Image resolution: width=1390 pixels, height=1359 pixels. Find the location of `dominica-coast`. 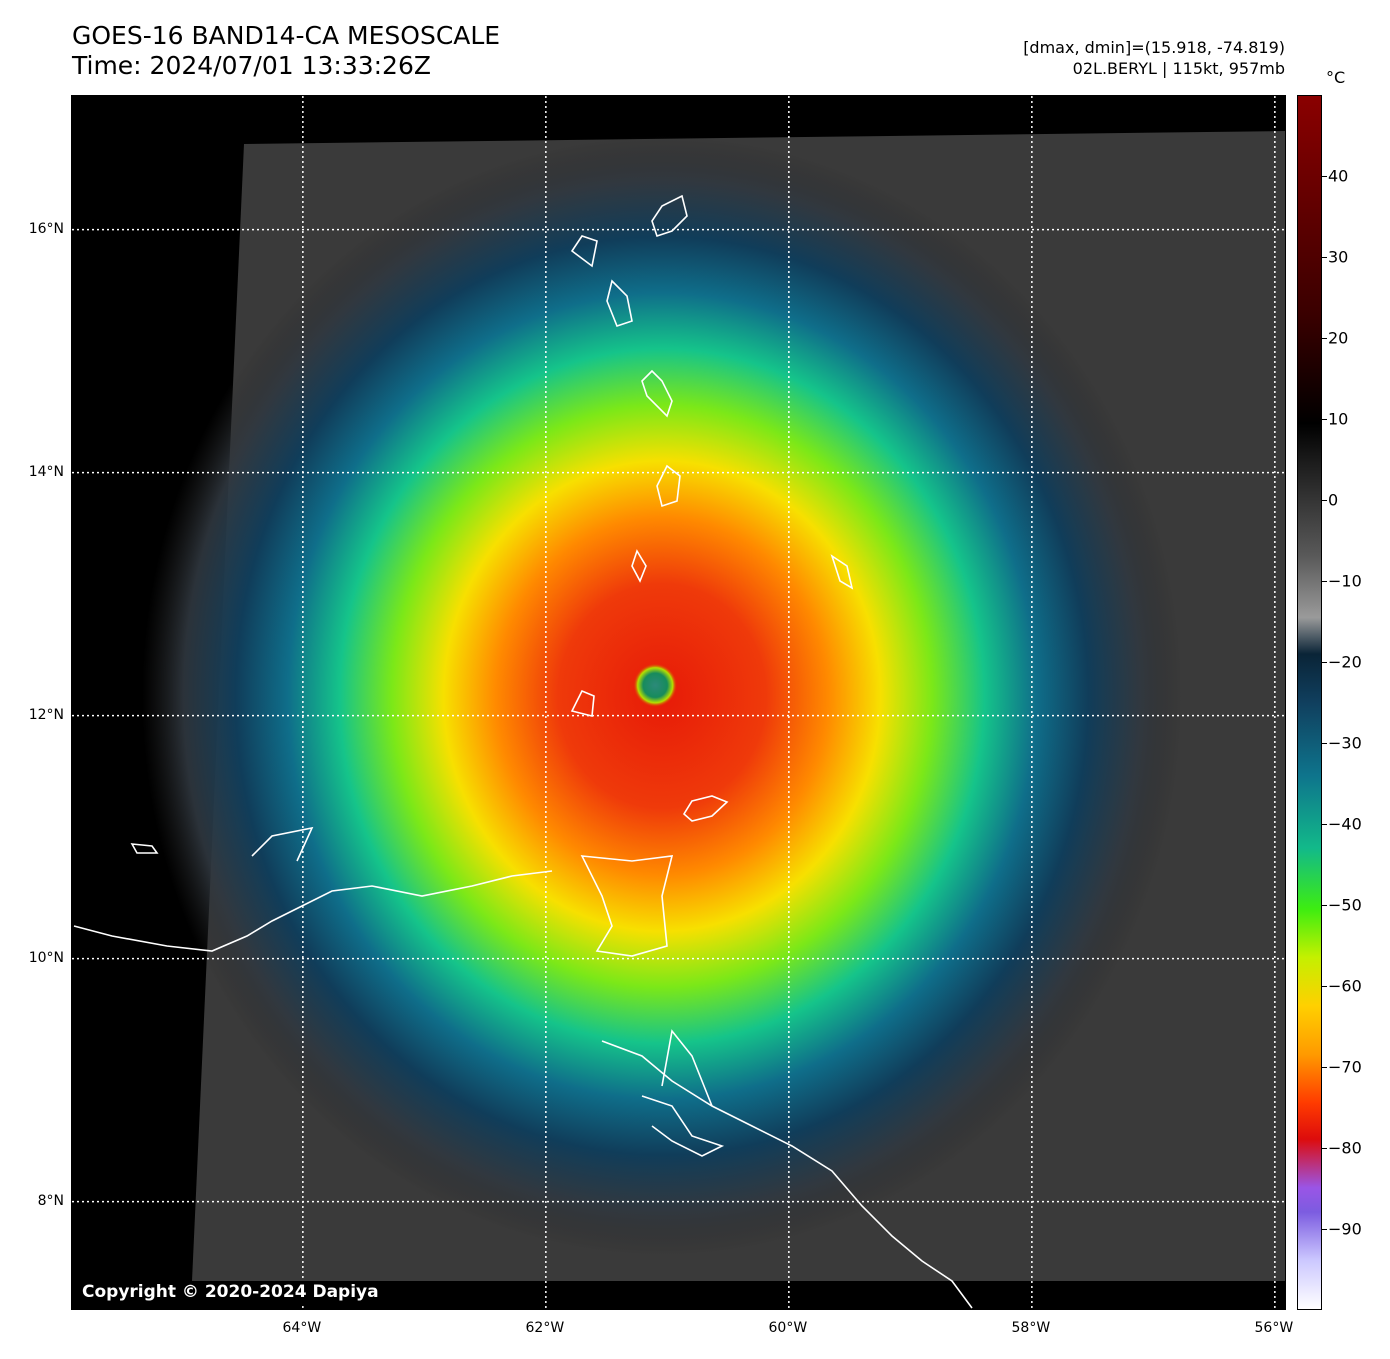

dominica-coast is located at coordinates (669, 216).